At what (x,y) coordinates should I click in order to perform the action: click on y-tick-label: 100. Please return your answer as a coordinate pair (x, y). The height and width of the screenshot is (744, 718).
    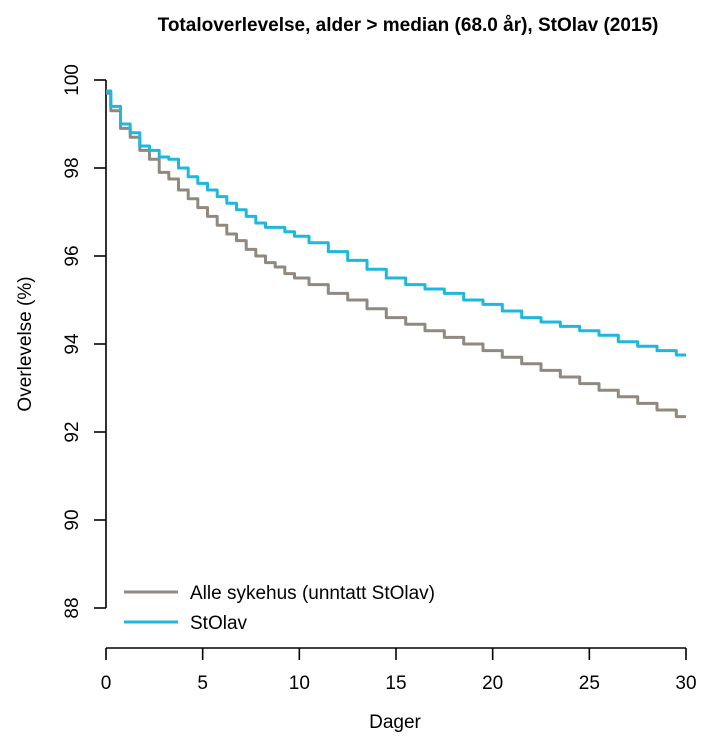
    Looking at the image, I should click on (72, 80).